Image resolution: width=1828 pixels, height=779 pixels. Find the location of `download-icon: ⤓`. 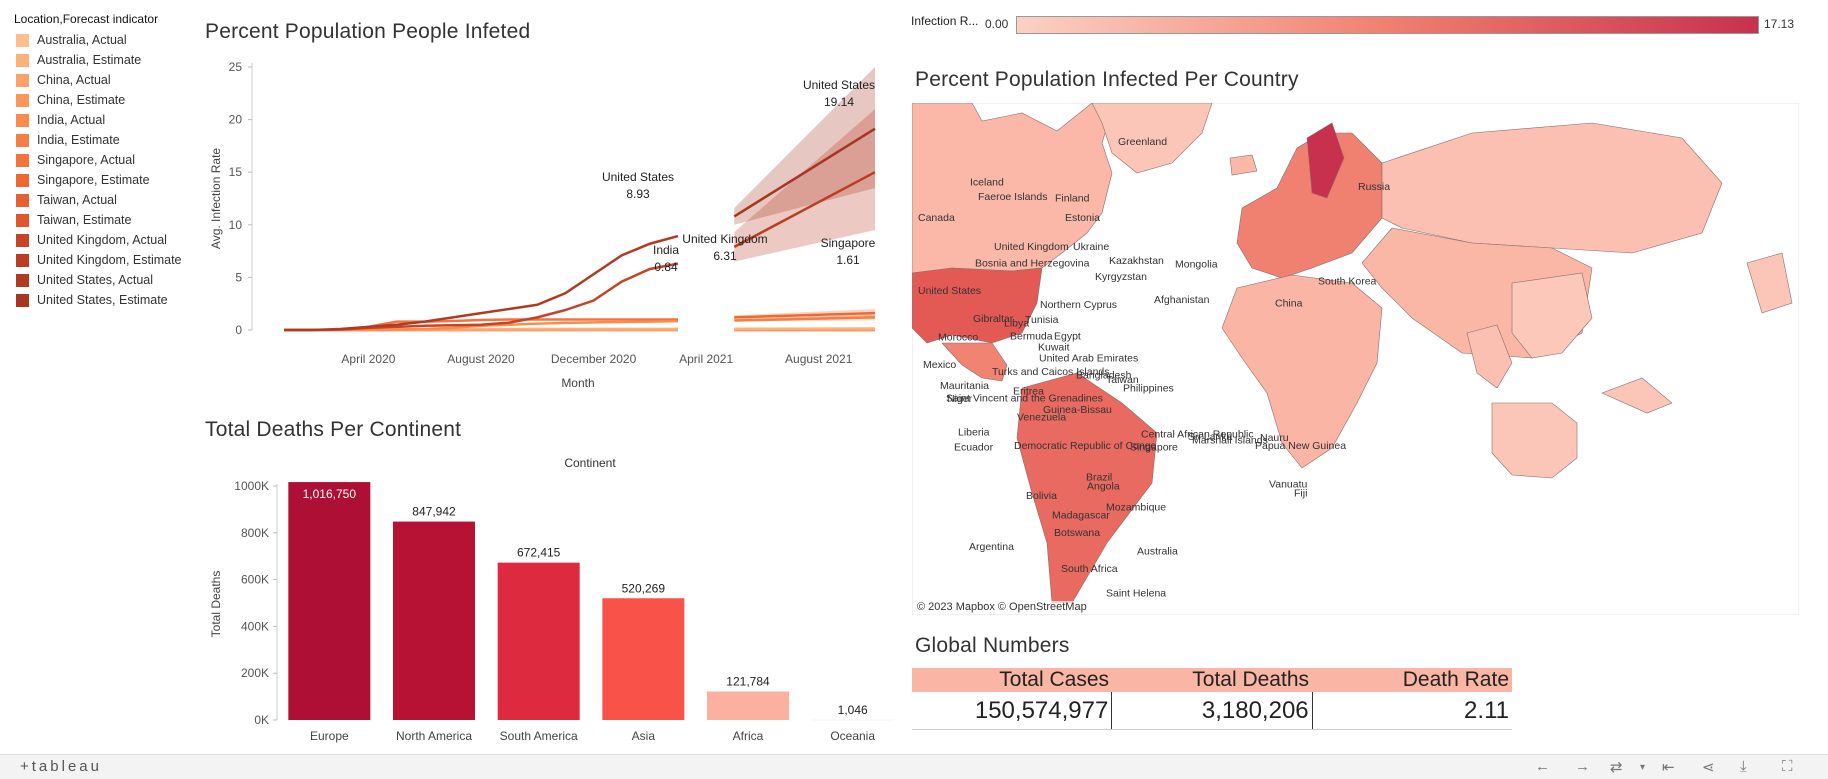

download-icon: ⤓ is located at coordinates (1743, 766).